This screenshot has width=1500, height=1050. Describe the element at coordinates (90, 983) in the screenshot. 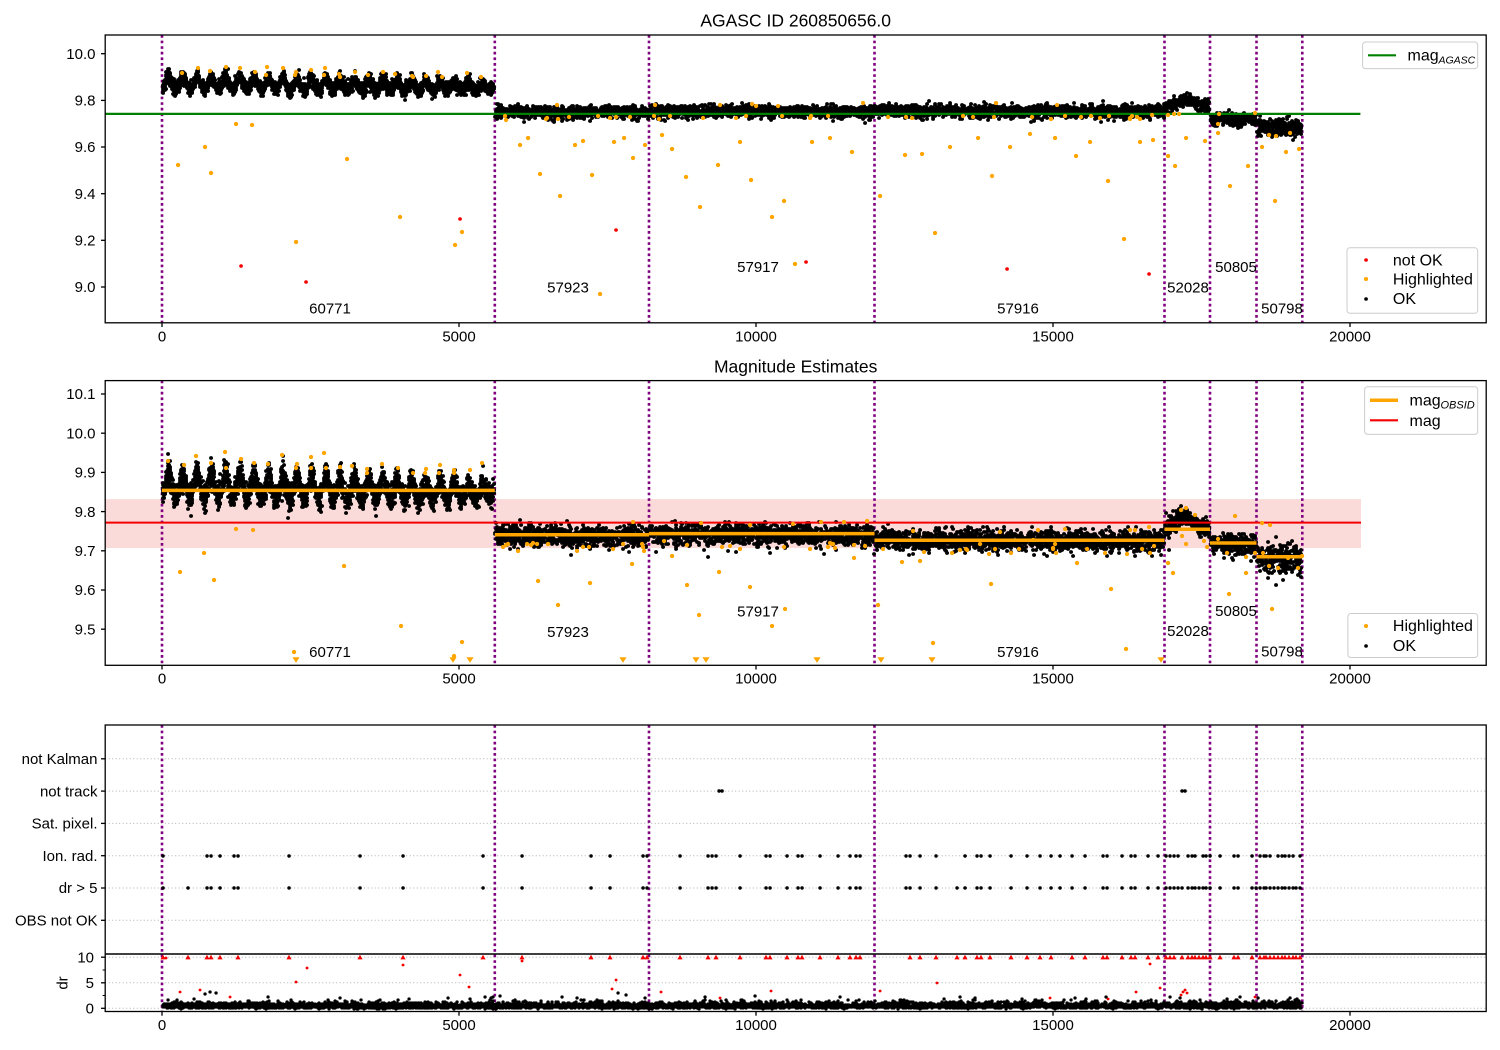

I see `svg-text: 5` at that location.